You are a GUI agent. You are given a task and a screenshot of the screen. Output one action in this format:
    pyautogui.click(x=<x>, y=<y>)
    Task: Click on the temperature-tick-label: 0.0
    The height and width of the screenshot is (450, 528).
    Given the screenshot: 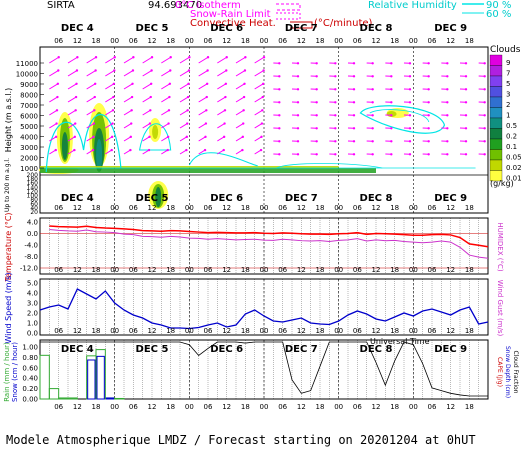 What is the action you would take?
    pyautogui.click(x=32, y=234)
    